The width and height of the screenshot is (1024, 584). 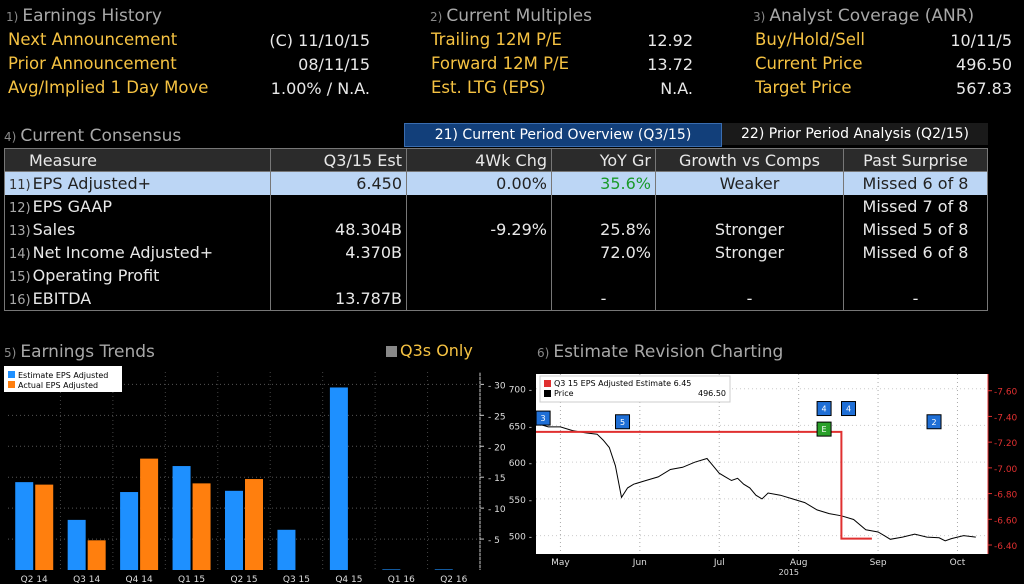 What do you see at coordinates (488, 87) in the screenshot?
I see `est-ltg-label: Est. LTG (EPS)` at bounding box center [488, 87].